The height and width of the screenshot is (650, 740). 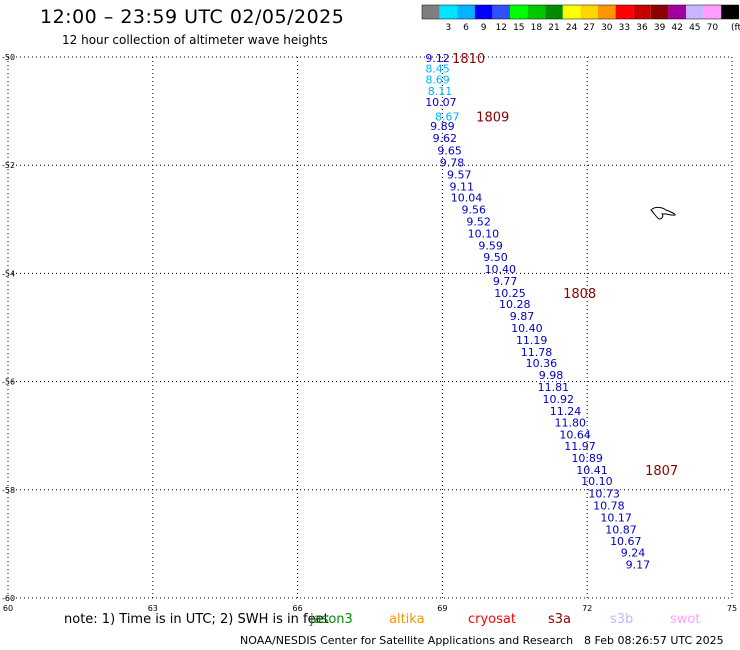 I want to click on wave-height-label: 11.81, so click(x=554, y=387).